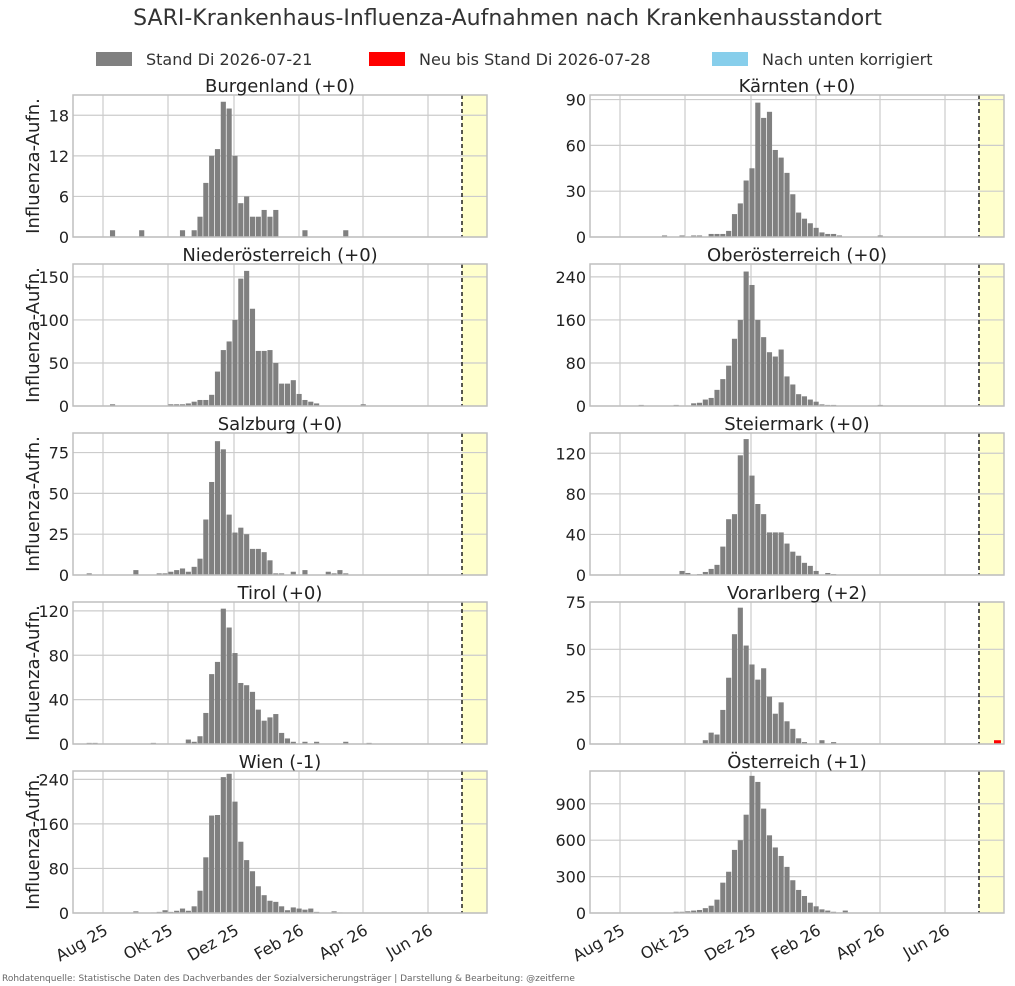 The height and width of the screenshot is (986, 1015). What do you see at coordinates (797, 842) in the screenshot?
I see `panel-10-frame` at bounding box center [797, 842].